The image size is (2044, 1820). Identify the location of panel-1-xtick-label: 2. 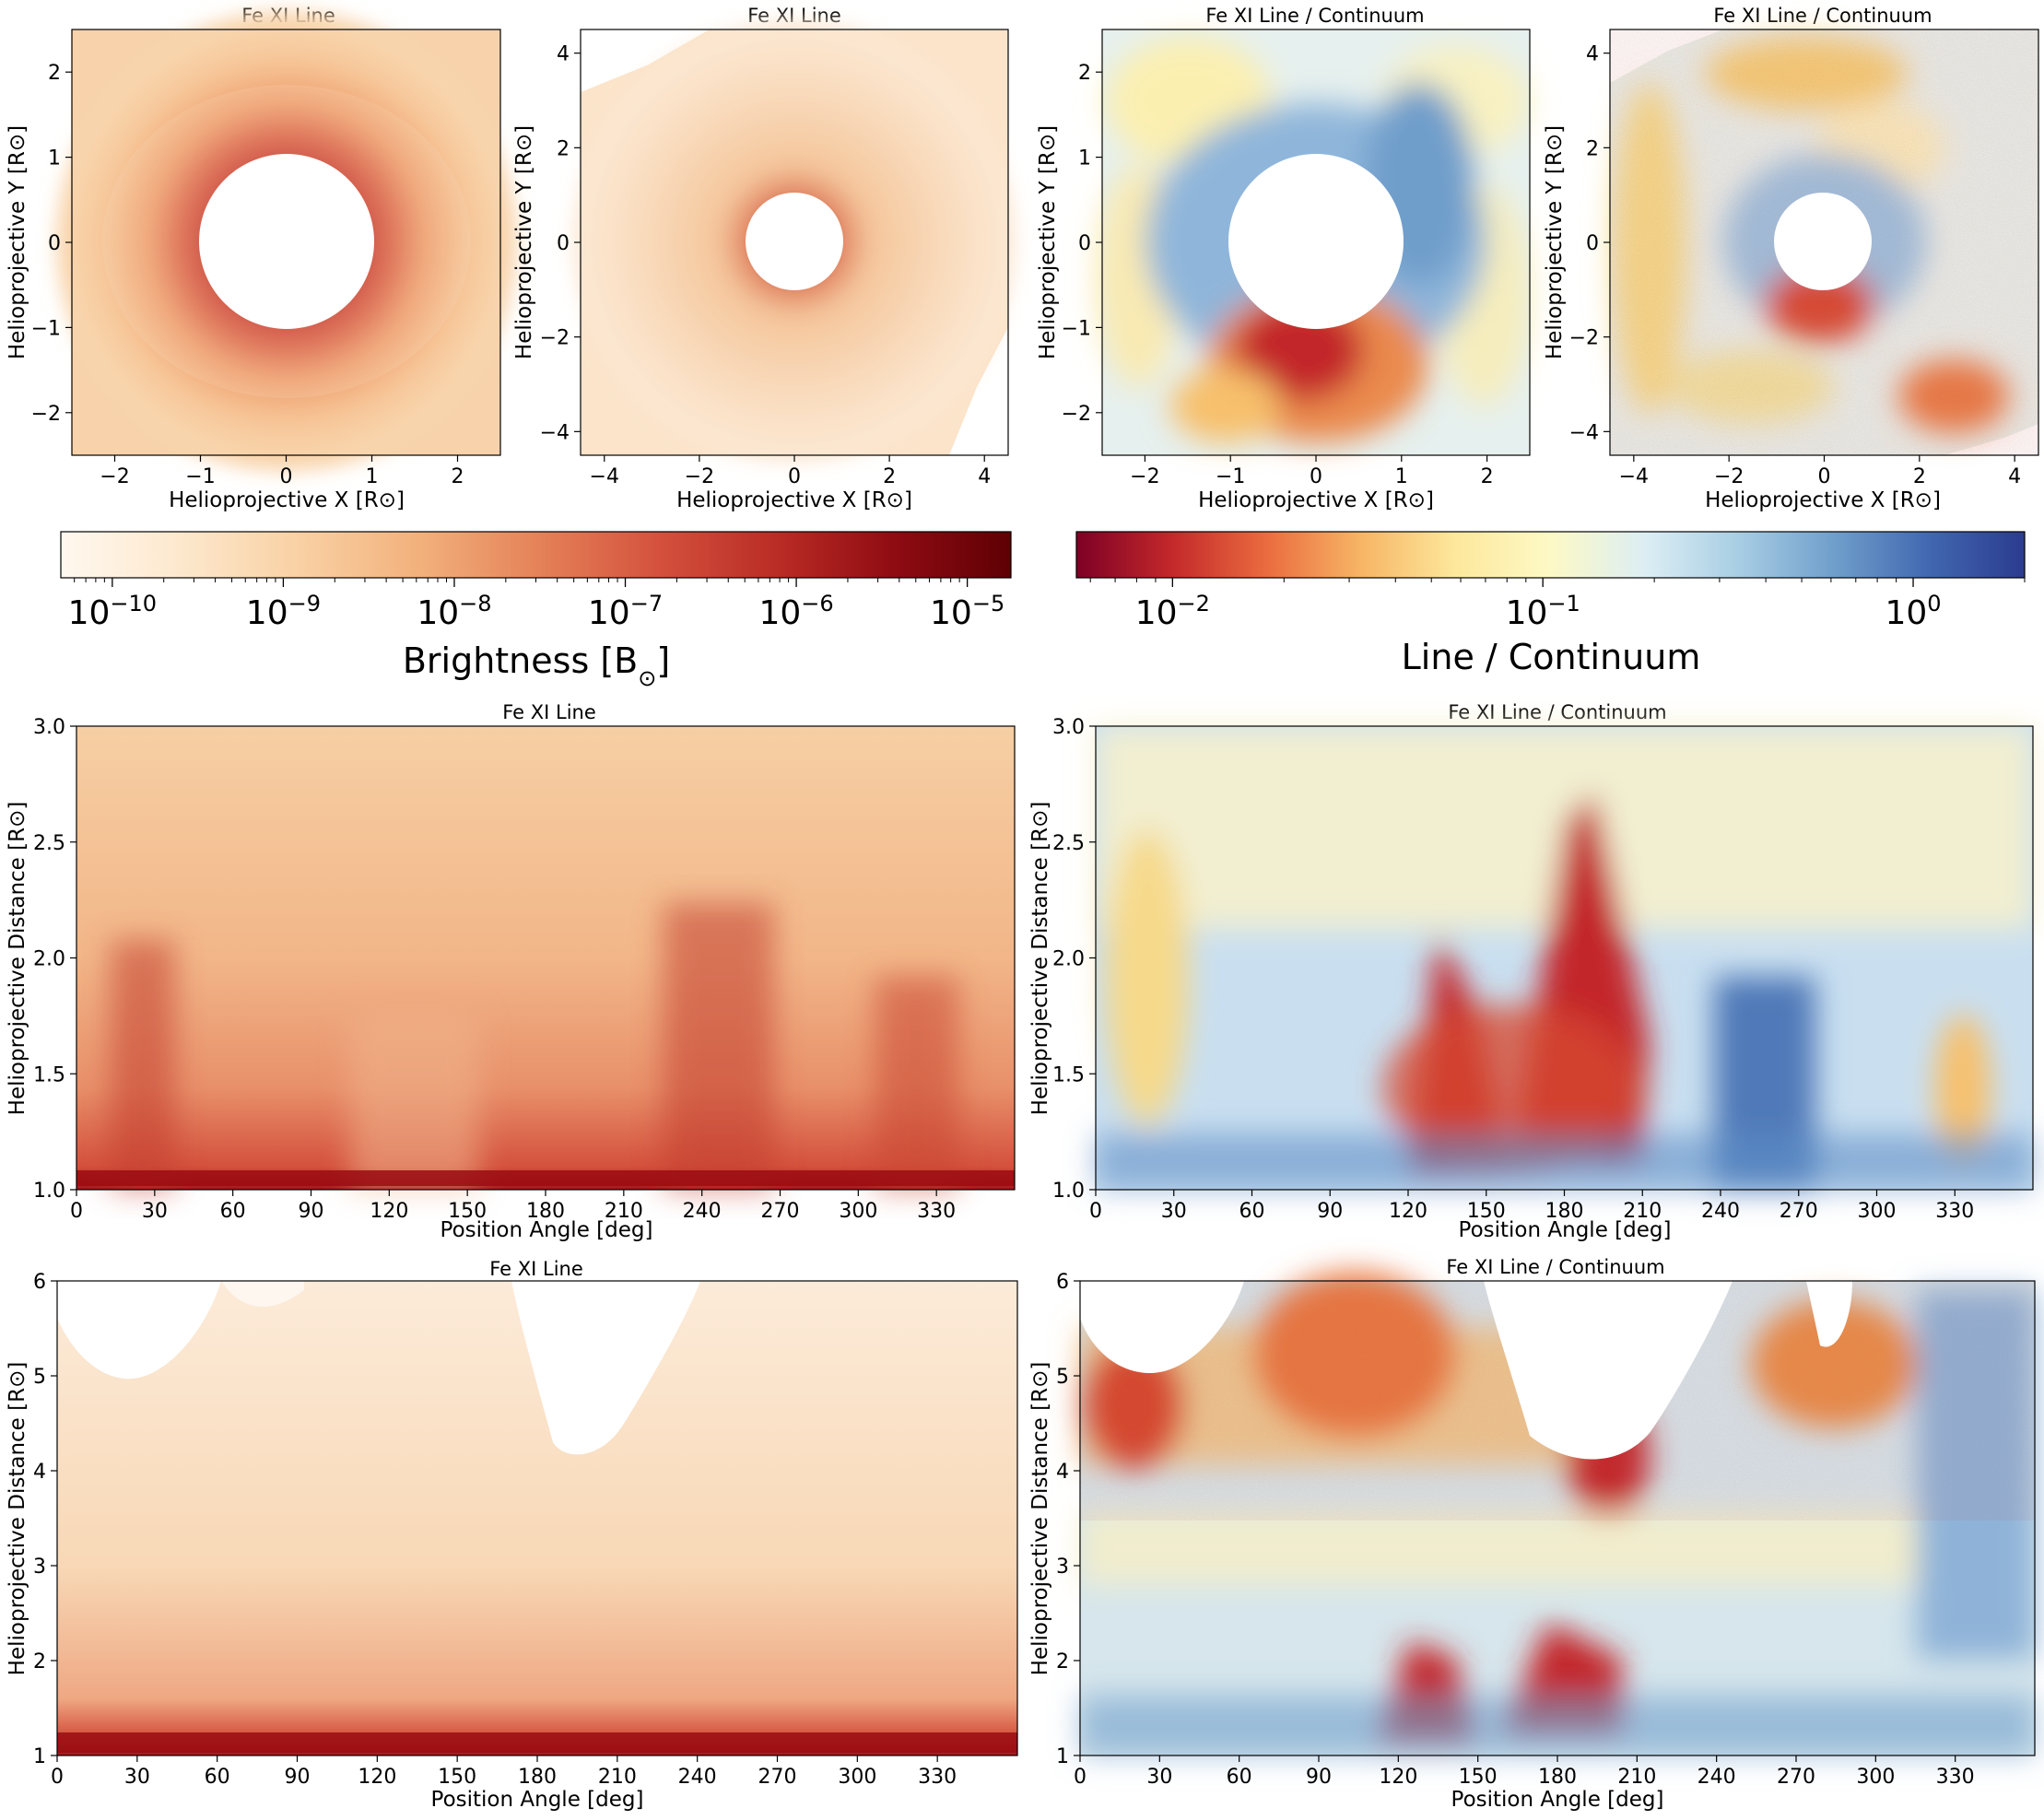
(458, 476).